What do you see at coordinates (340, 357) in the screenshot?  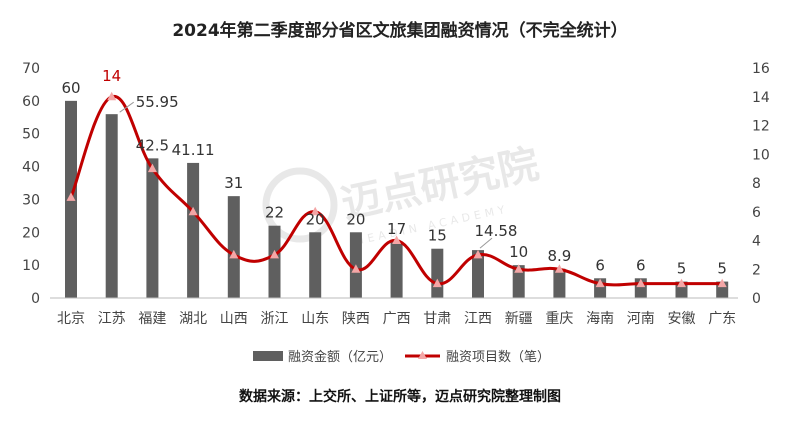 I see `legend-bar-label: 融资金额（亿元）` at bounding box center [340, 357].